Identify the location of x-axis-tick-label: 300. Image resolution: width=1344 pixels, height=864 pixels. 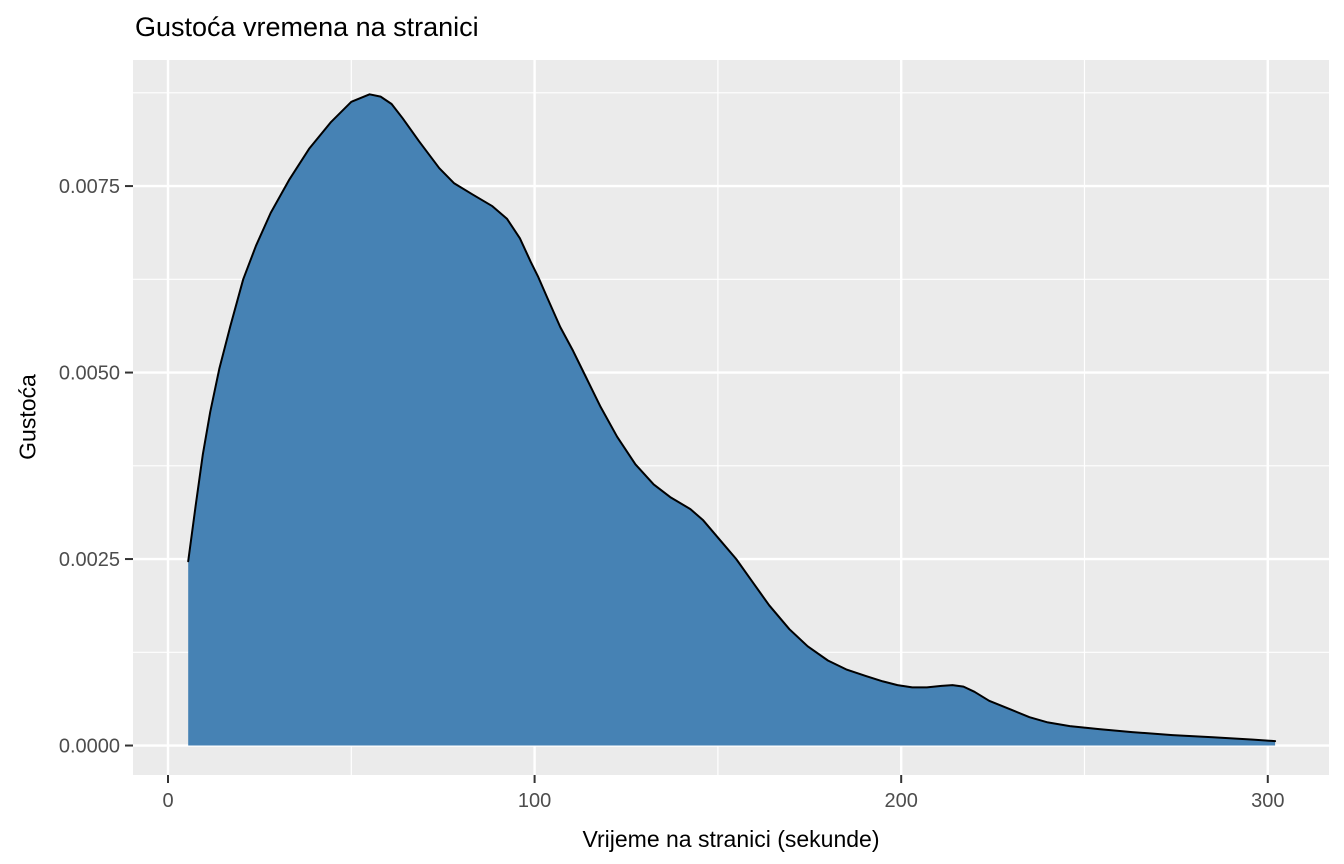
(1267, 801).